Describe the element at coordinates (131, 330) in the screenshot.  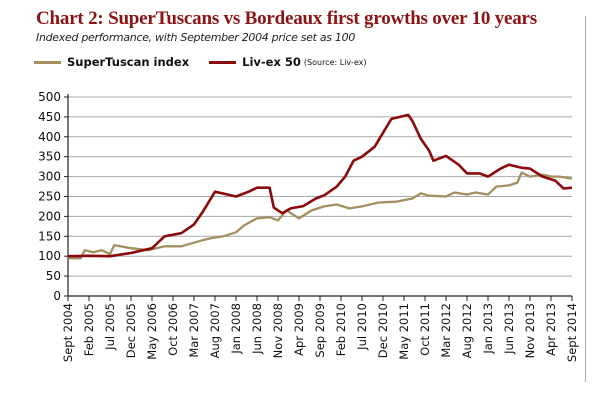
I see `x-tick-label: Dec 2005` at that location.